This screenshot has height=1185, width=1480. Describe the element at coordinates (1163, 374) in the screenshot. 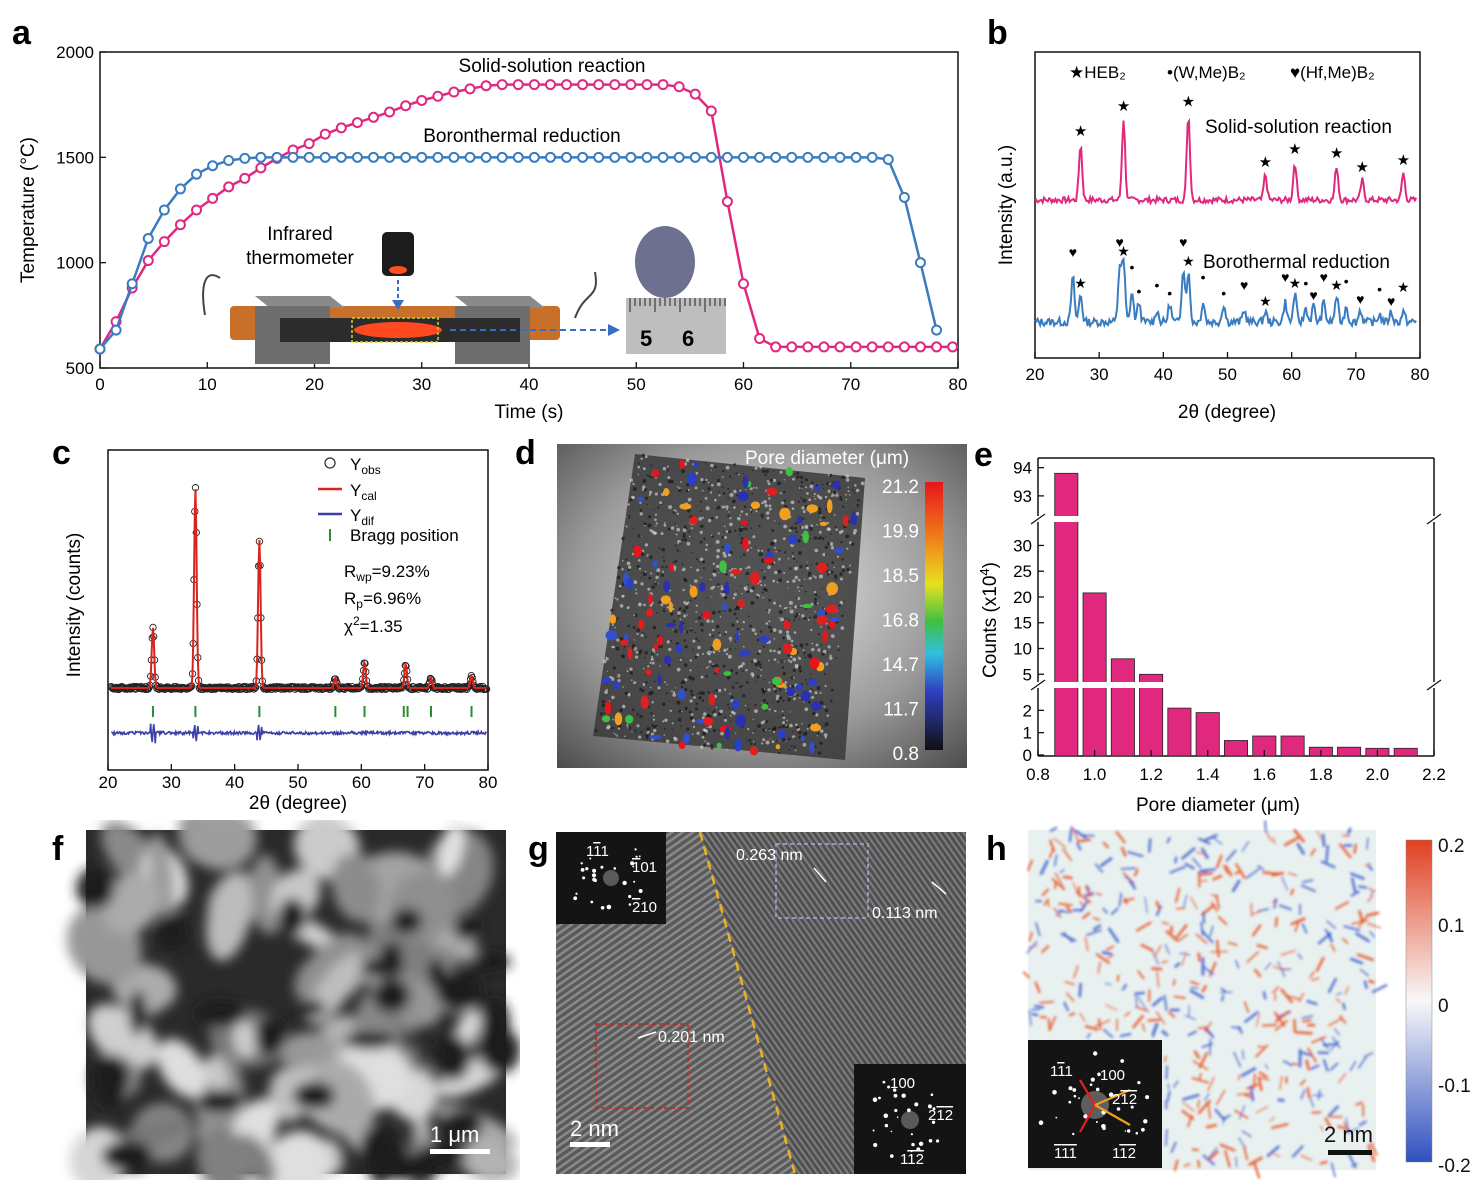

I see `x-tick-label-b: 40` at that location.